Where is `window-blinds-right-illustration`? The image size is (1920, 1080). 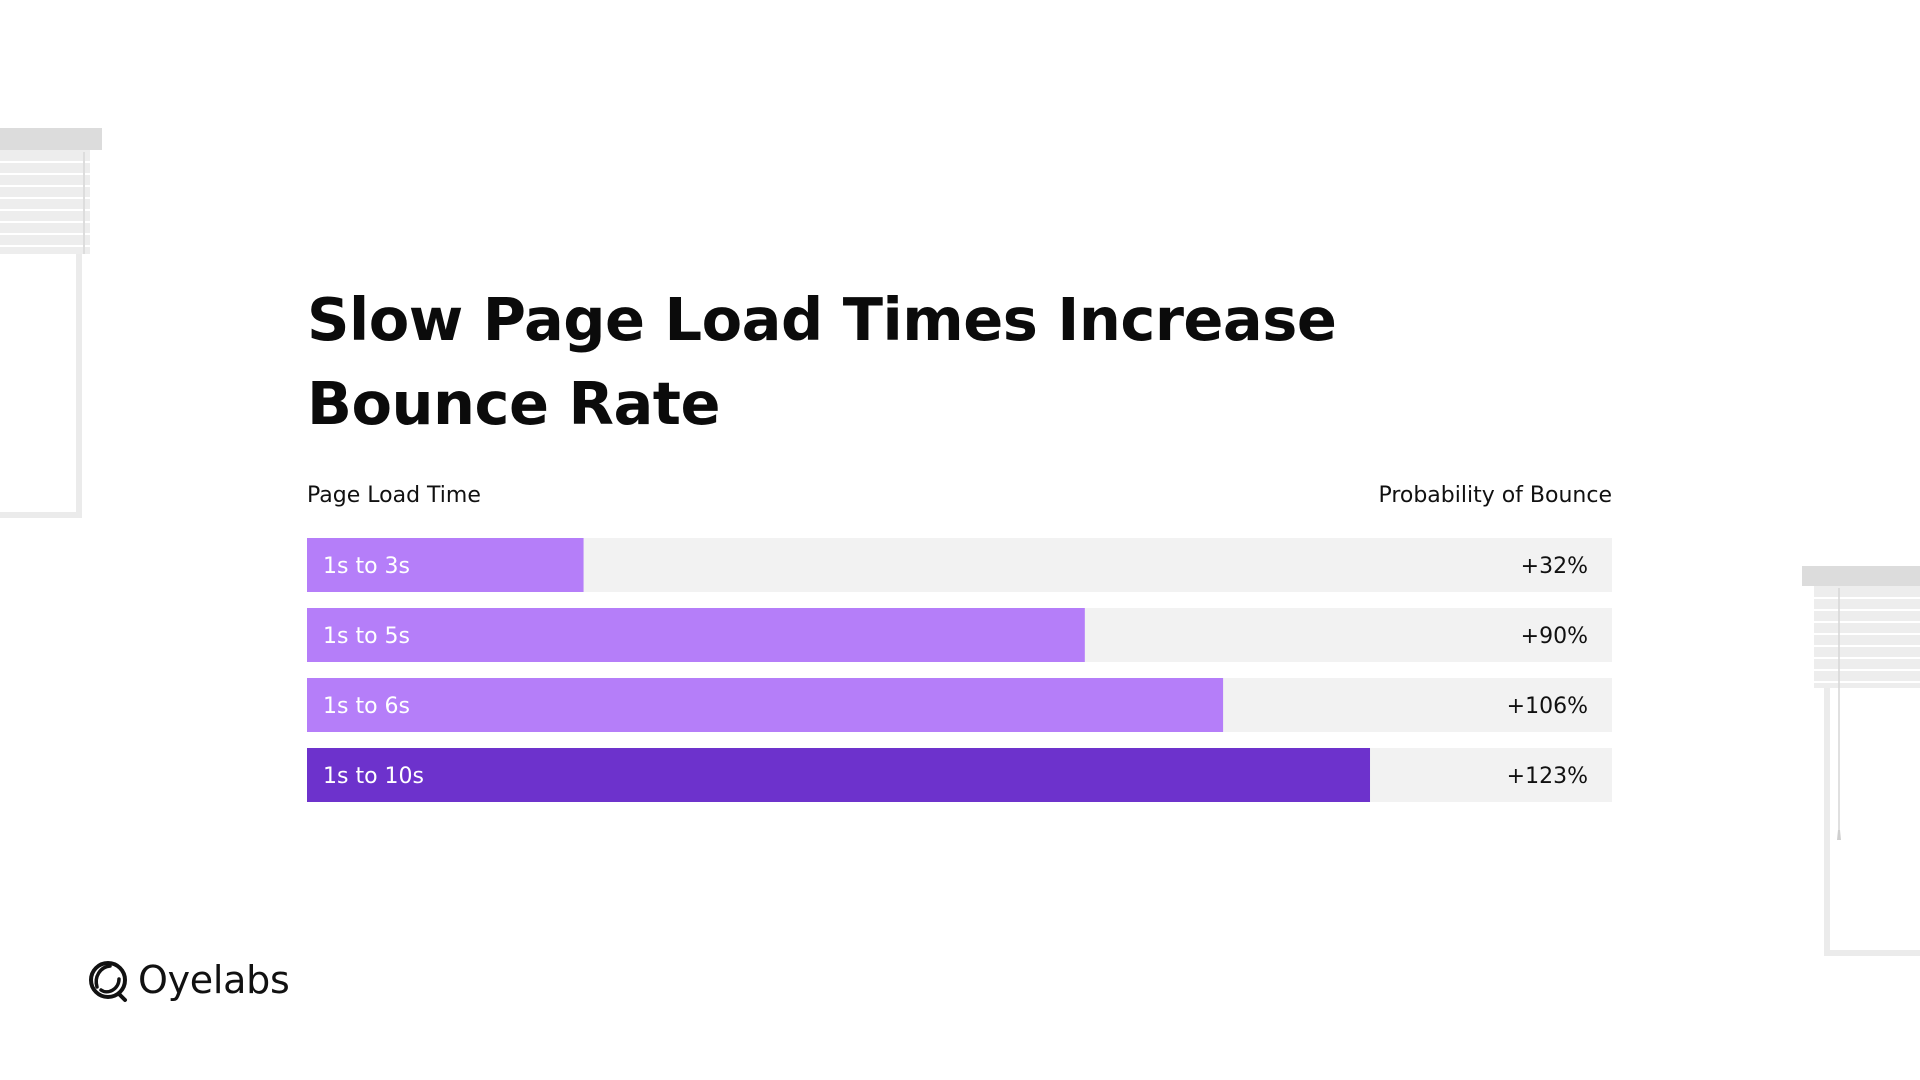 window-blinds-right-illustration is located at coordinates (1861, 762).